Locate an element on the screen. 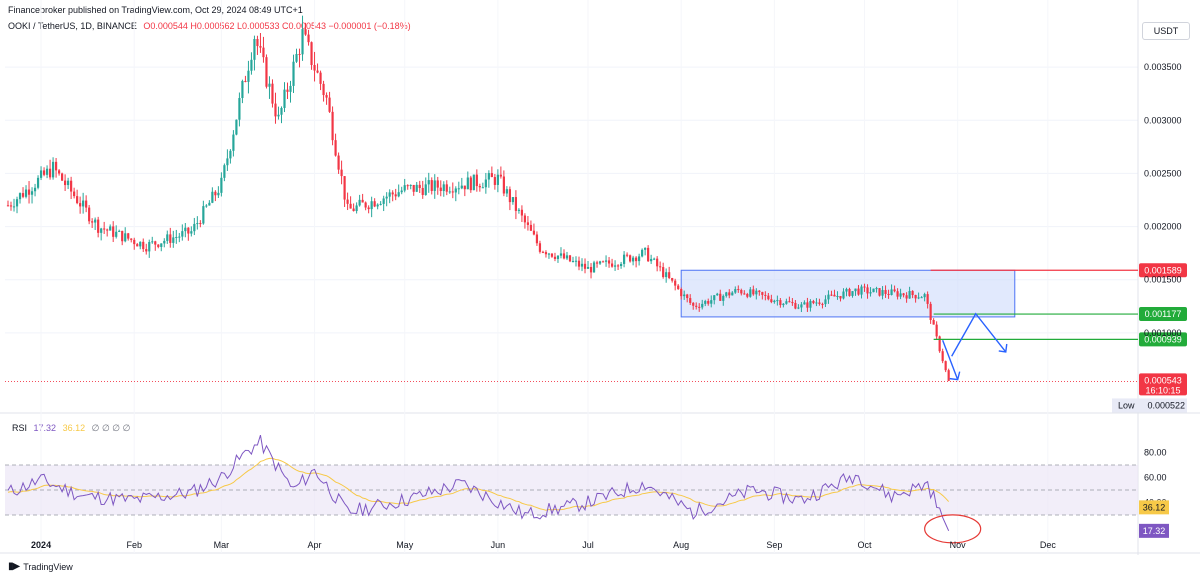 The height and width of the screenshot is (578, 1200). symbol-name: OOKI / TetherUS, 1D, BINANCE is located at coordinates (72, 26).